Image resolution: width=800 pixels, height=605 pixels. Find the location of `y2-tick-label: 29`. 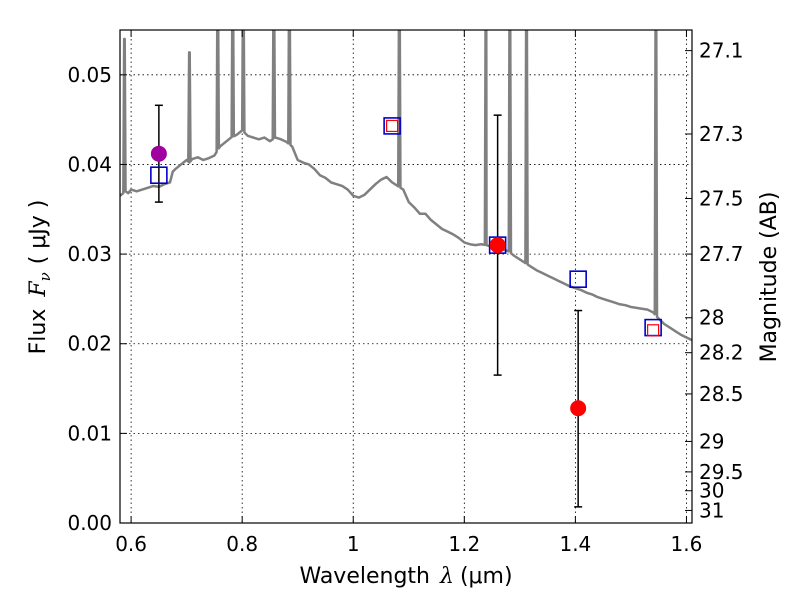

y2-tick-label: 29 is located at coordinates (711, 441).